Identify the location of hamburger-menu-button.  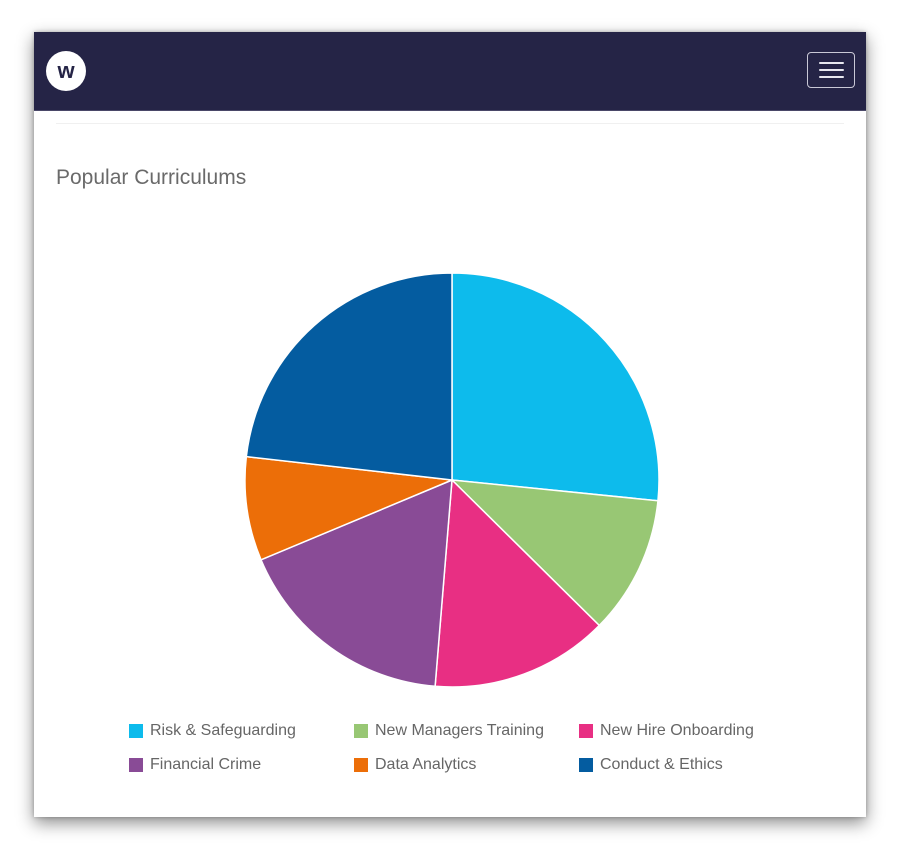
(831, 70).